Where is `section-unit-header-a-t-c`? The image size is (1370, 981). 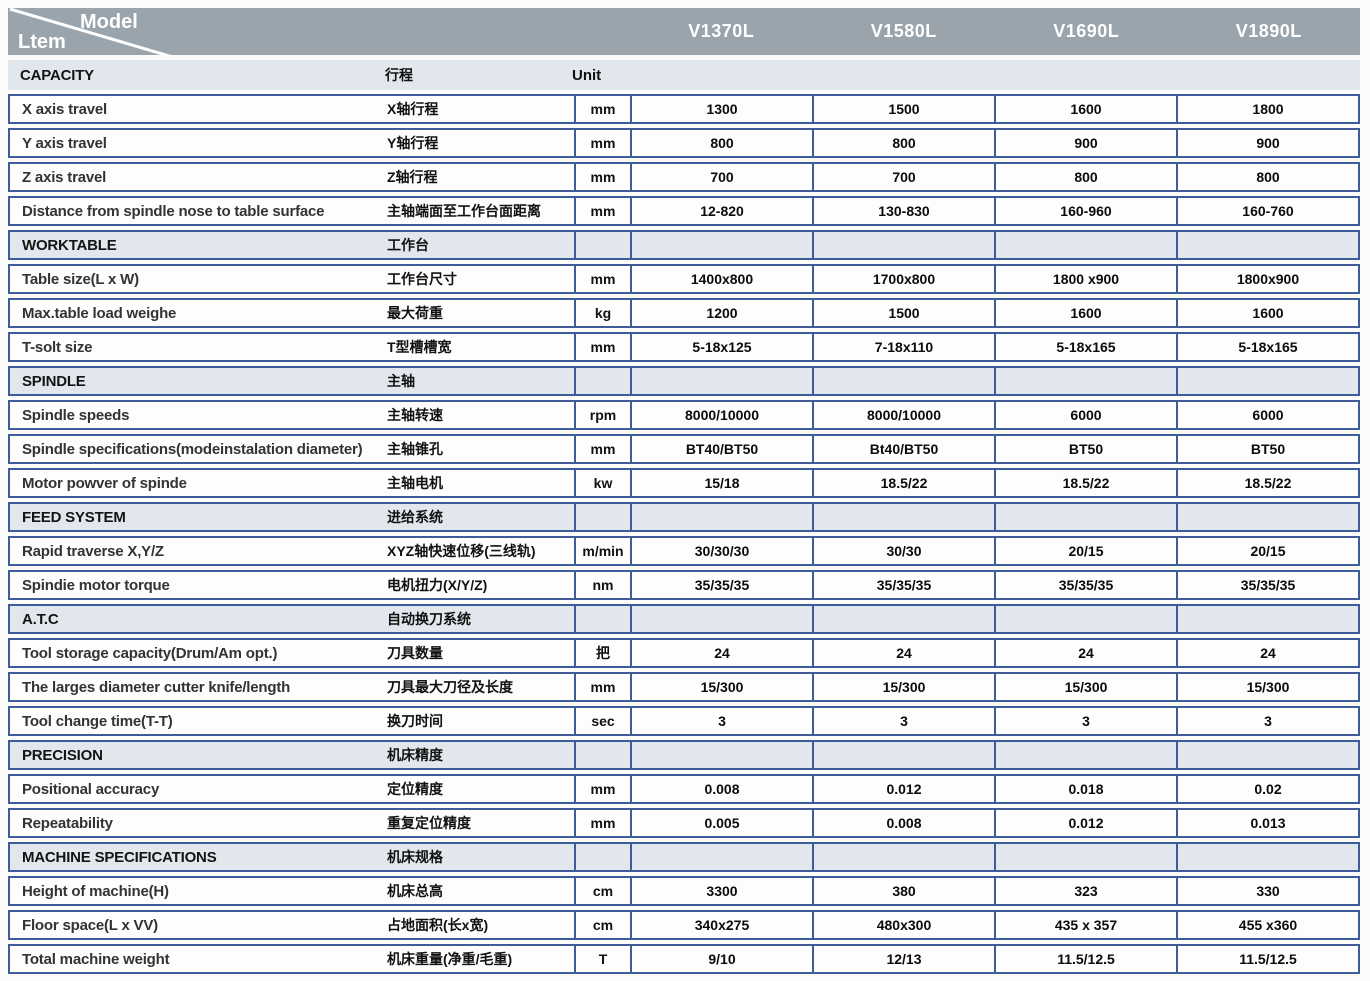
section-unit-header-a-t-c is located at coordinates (603, 619).